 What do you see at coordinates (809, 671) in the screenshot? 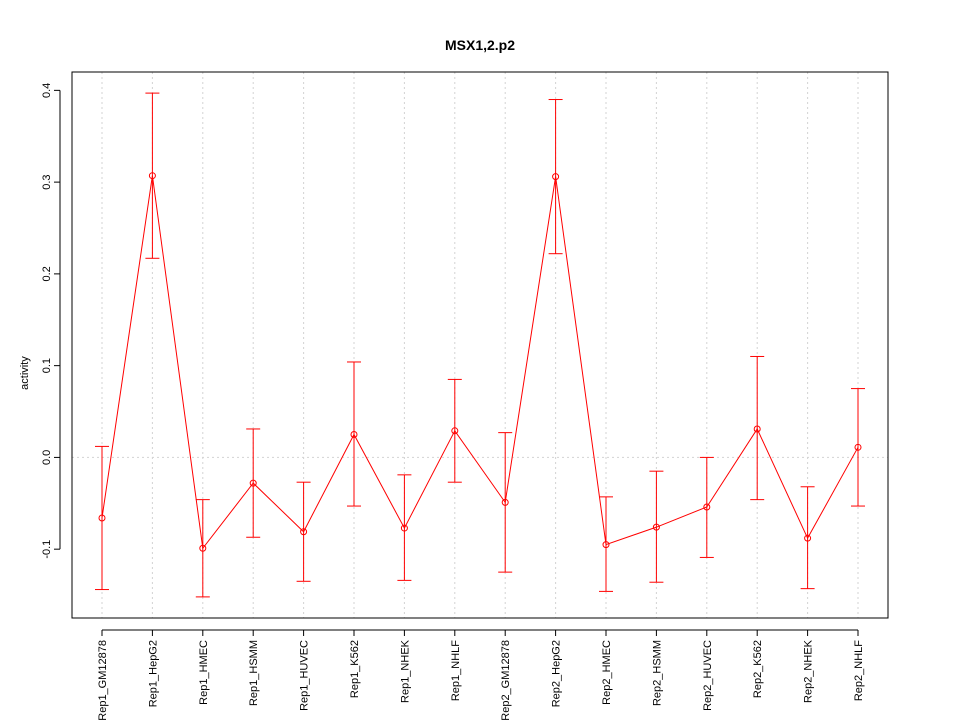
I see `x-tick-label: Rep2_NHEK` at bounding box center [809, 671].